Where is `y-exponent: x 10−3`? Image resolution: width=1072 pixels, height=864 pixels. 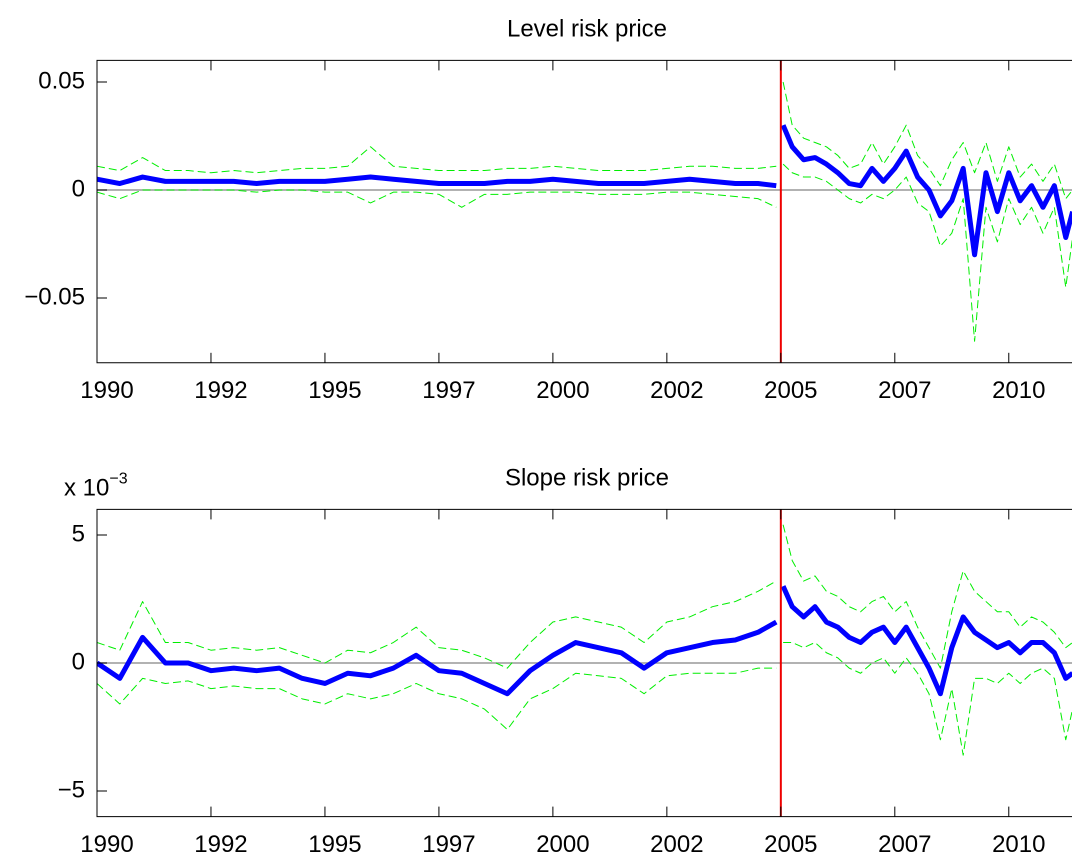 y-exponent: x 10−3 is located at coordinates (96, 486).